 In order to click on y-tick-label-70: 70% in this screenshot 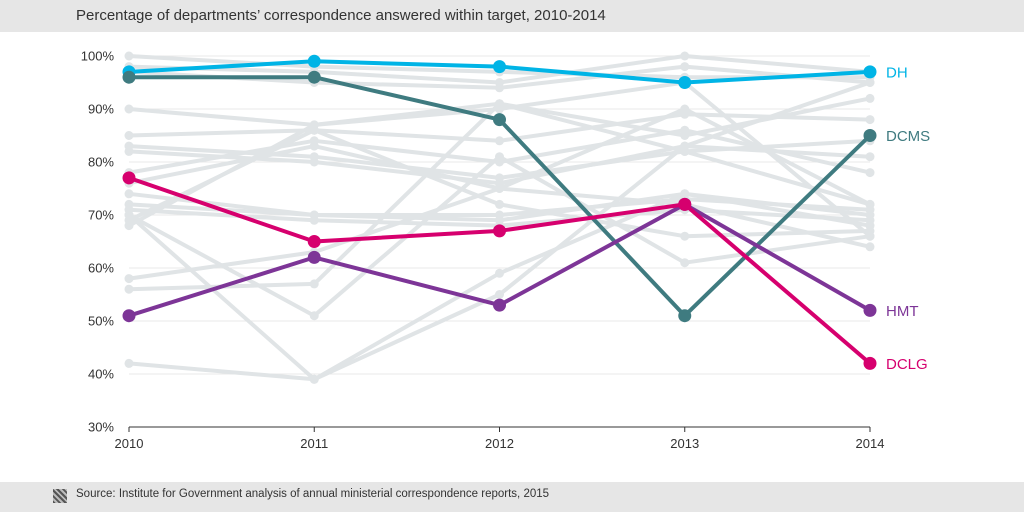, I will do `click(101, 215)`.